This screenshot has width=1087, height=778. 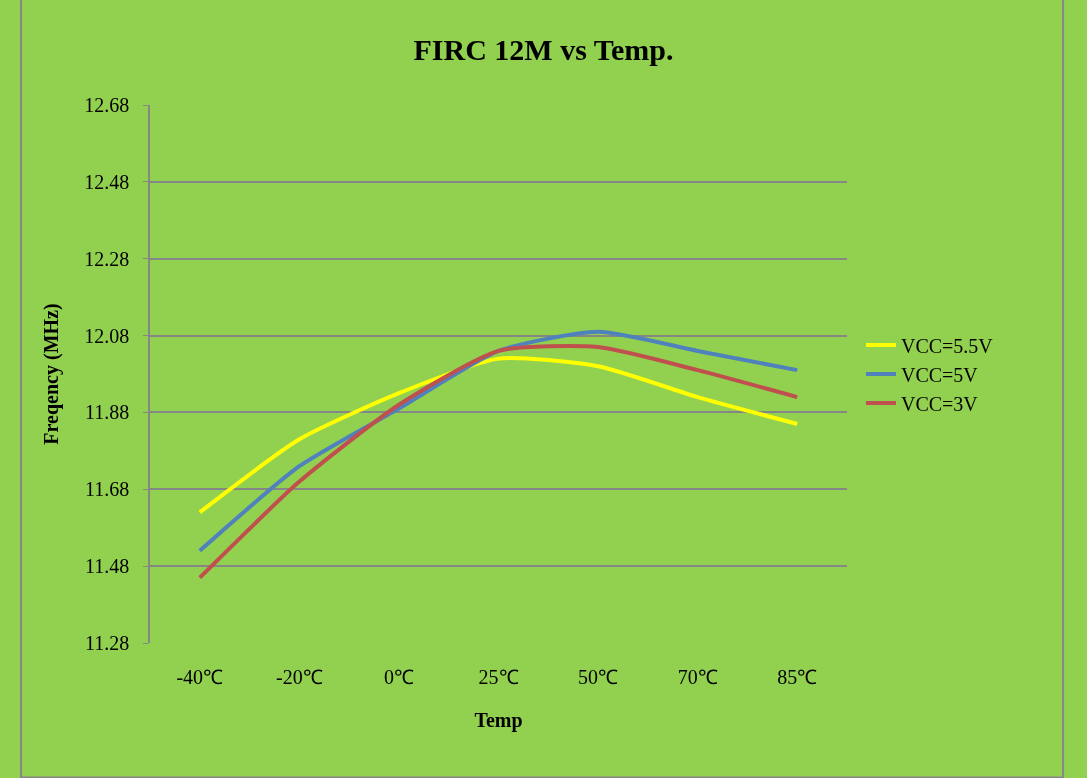 I want to click on x-tick-label: -20℃, so click(x=299, y=677).